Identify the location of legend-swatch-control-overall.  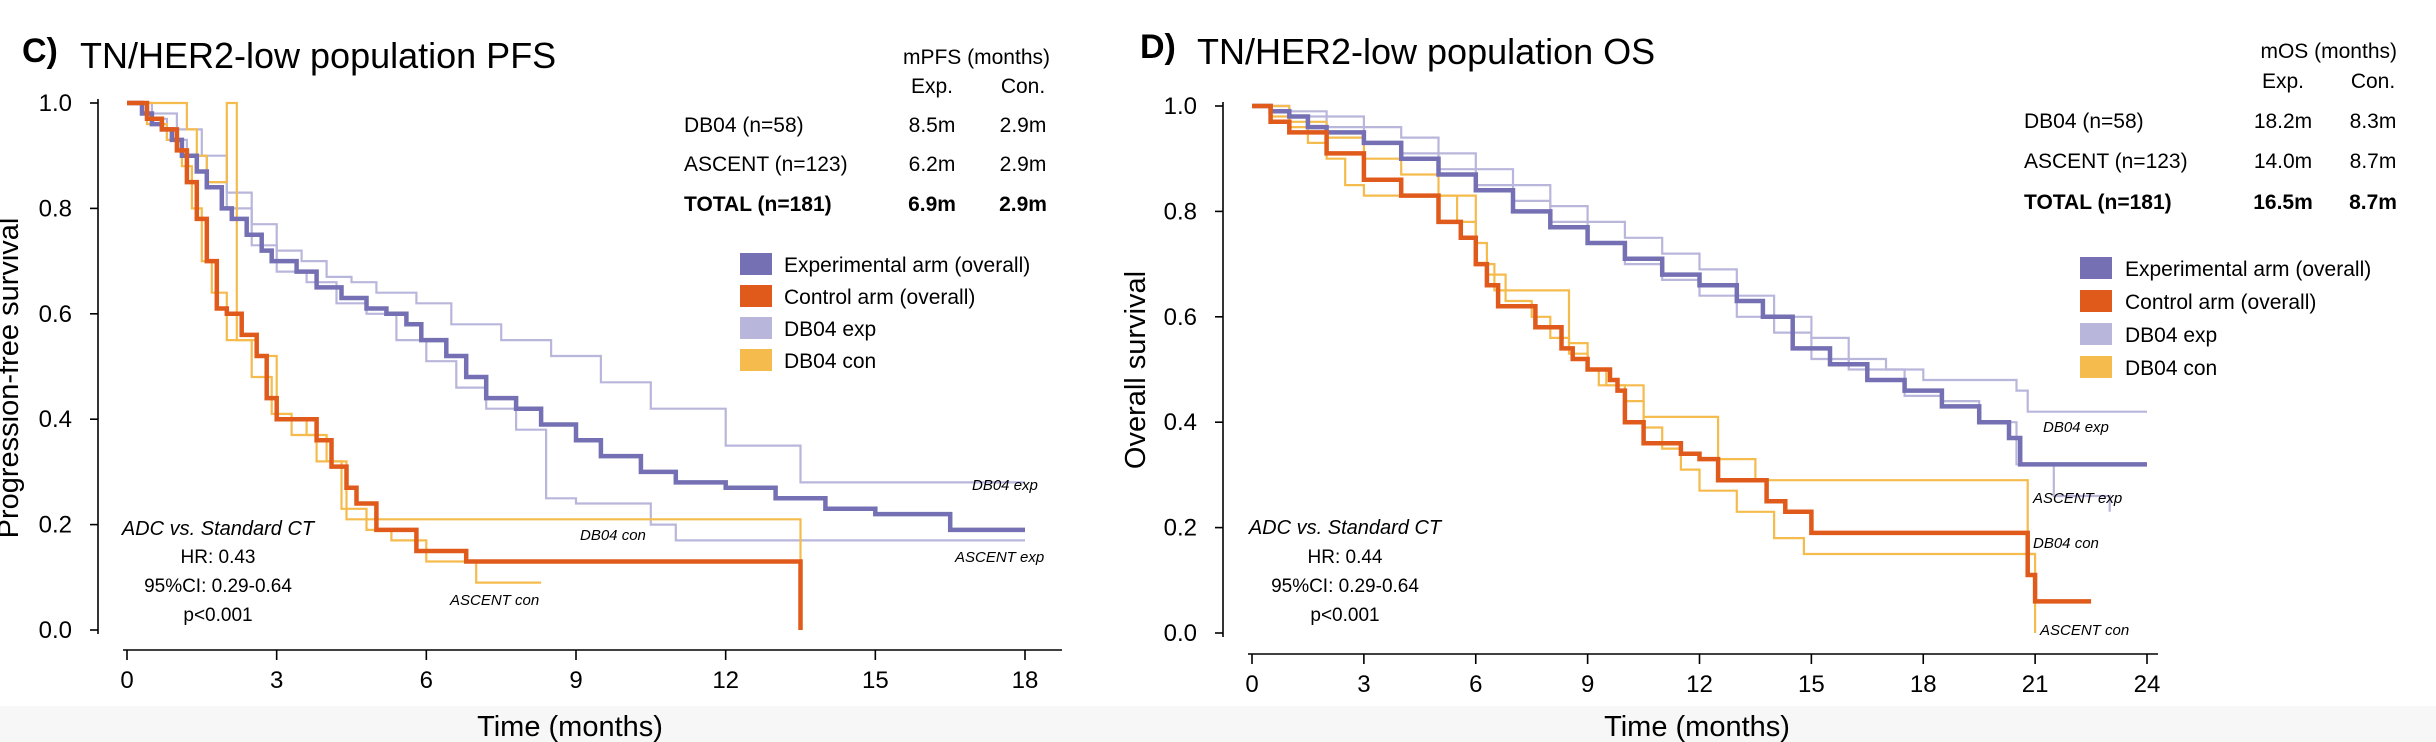
(2096, 301).